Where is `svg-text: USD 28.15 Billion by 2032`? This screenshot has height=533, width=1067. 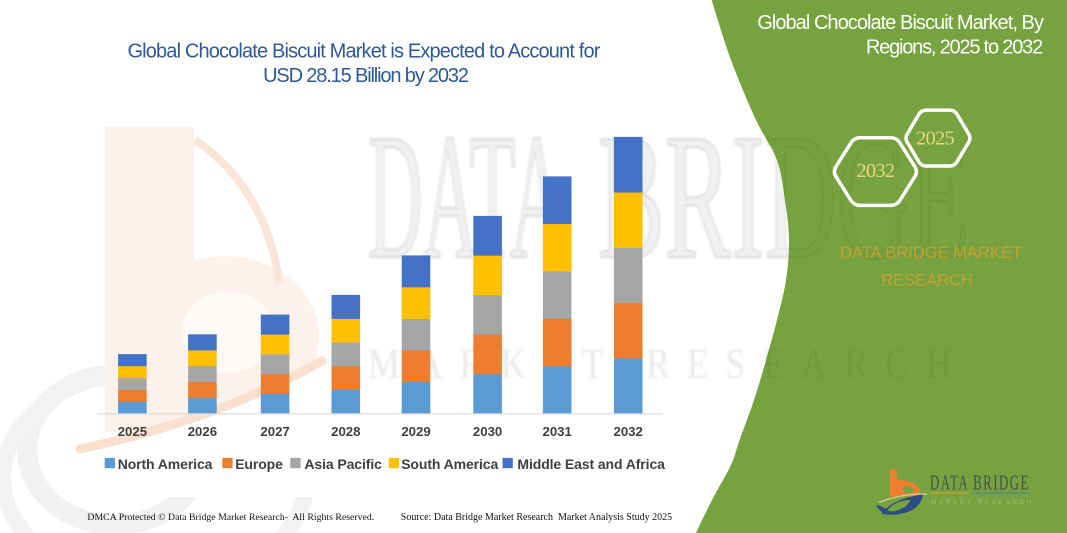 svg-text: USD 28.15 Billion by 2032 is located at coordinates (366, 76).